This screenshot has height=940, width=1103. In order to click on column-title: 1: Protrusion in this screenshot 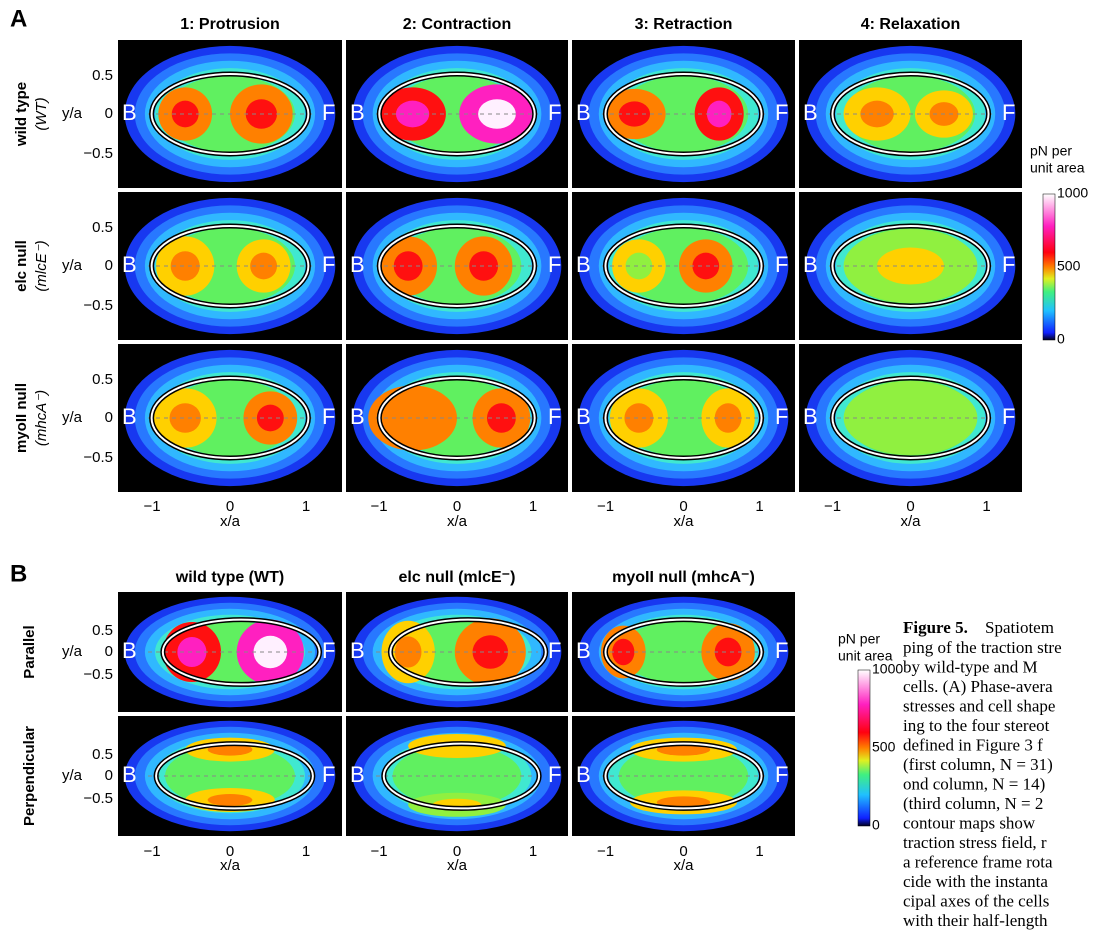, I will do `click(230, 24)`.